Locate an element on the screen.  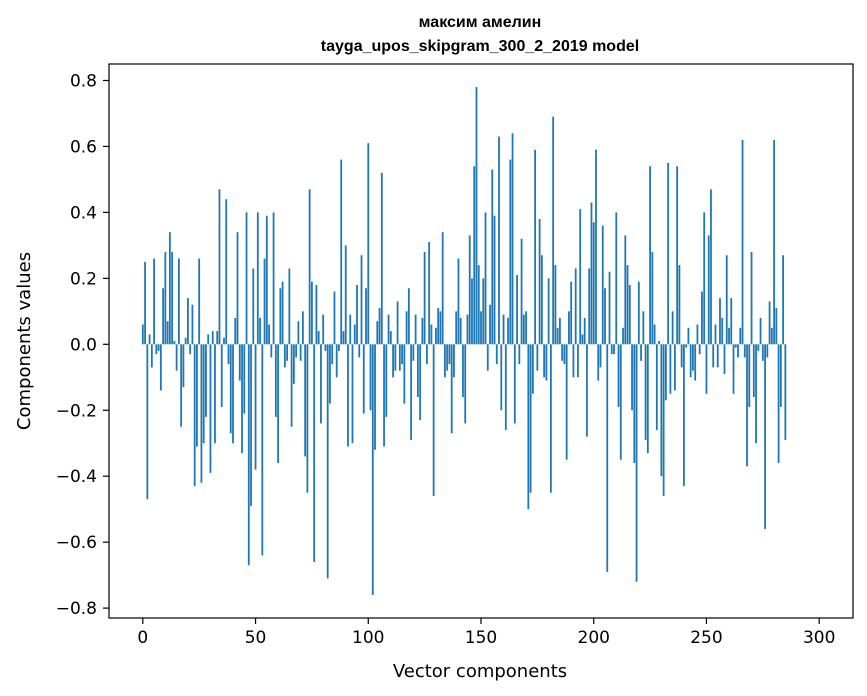
x-axis-label: Vector components is located at coordinates (480, 671).